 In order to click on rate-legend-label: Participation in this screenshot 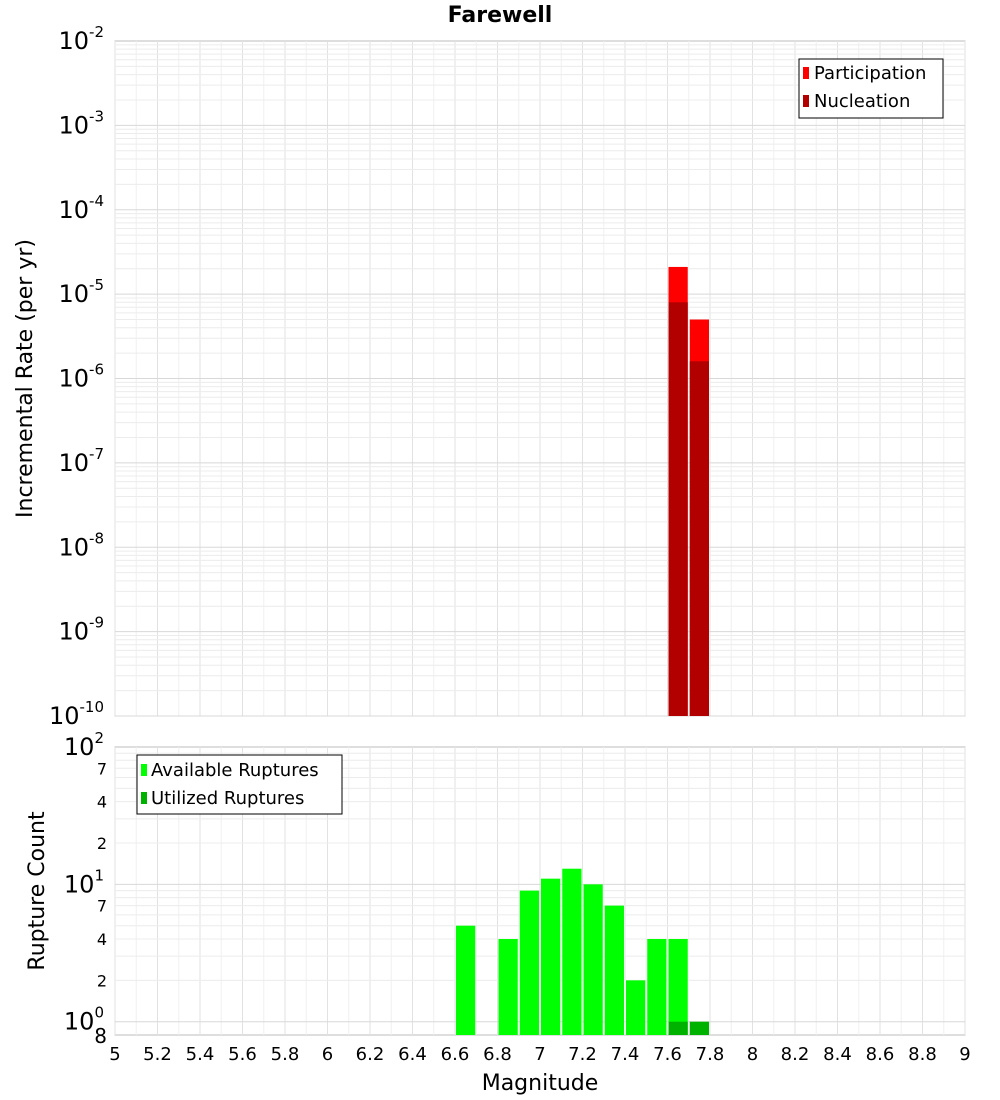, I will do `click(870, 73)`.